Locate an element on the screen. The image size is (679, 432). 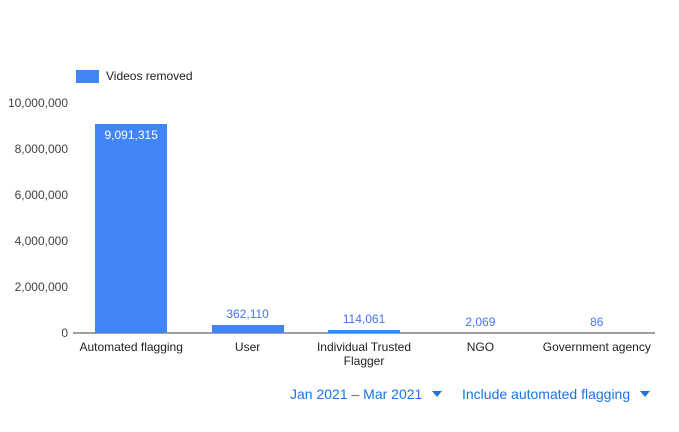
chart-legend: Videos removed is located at coordinates (134, 76).